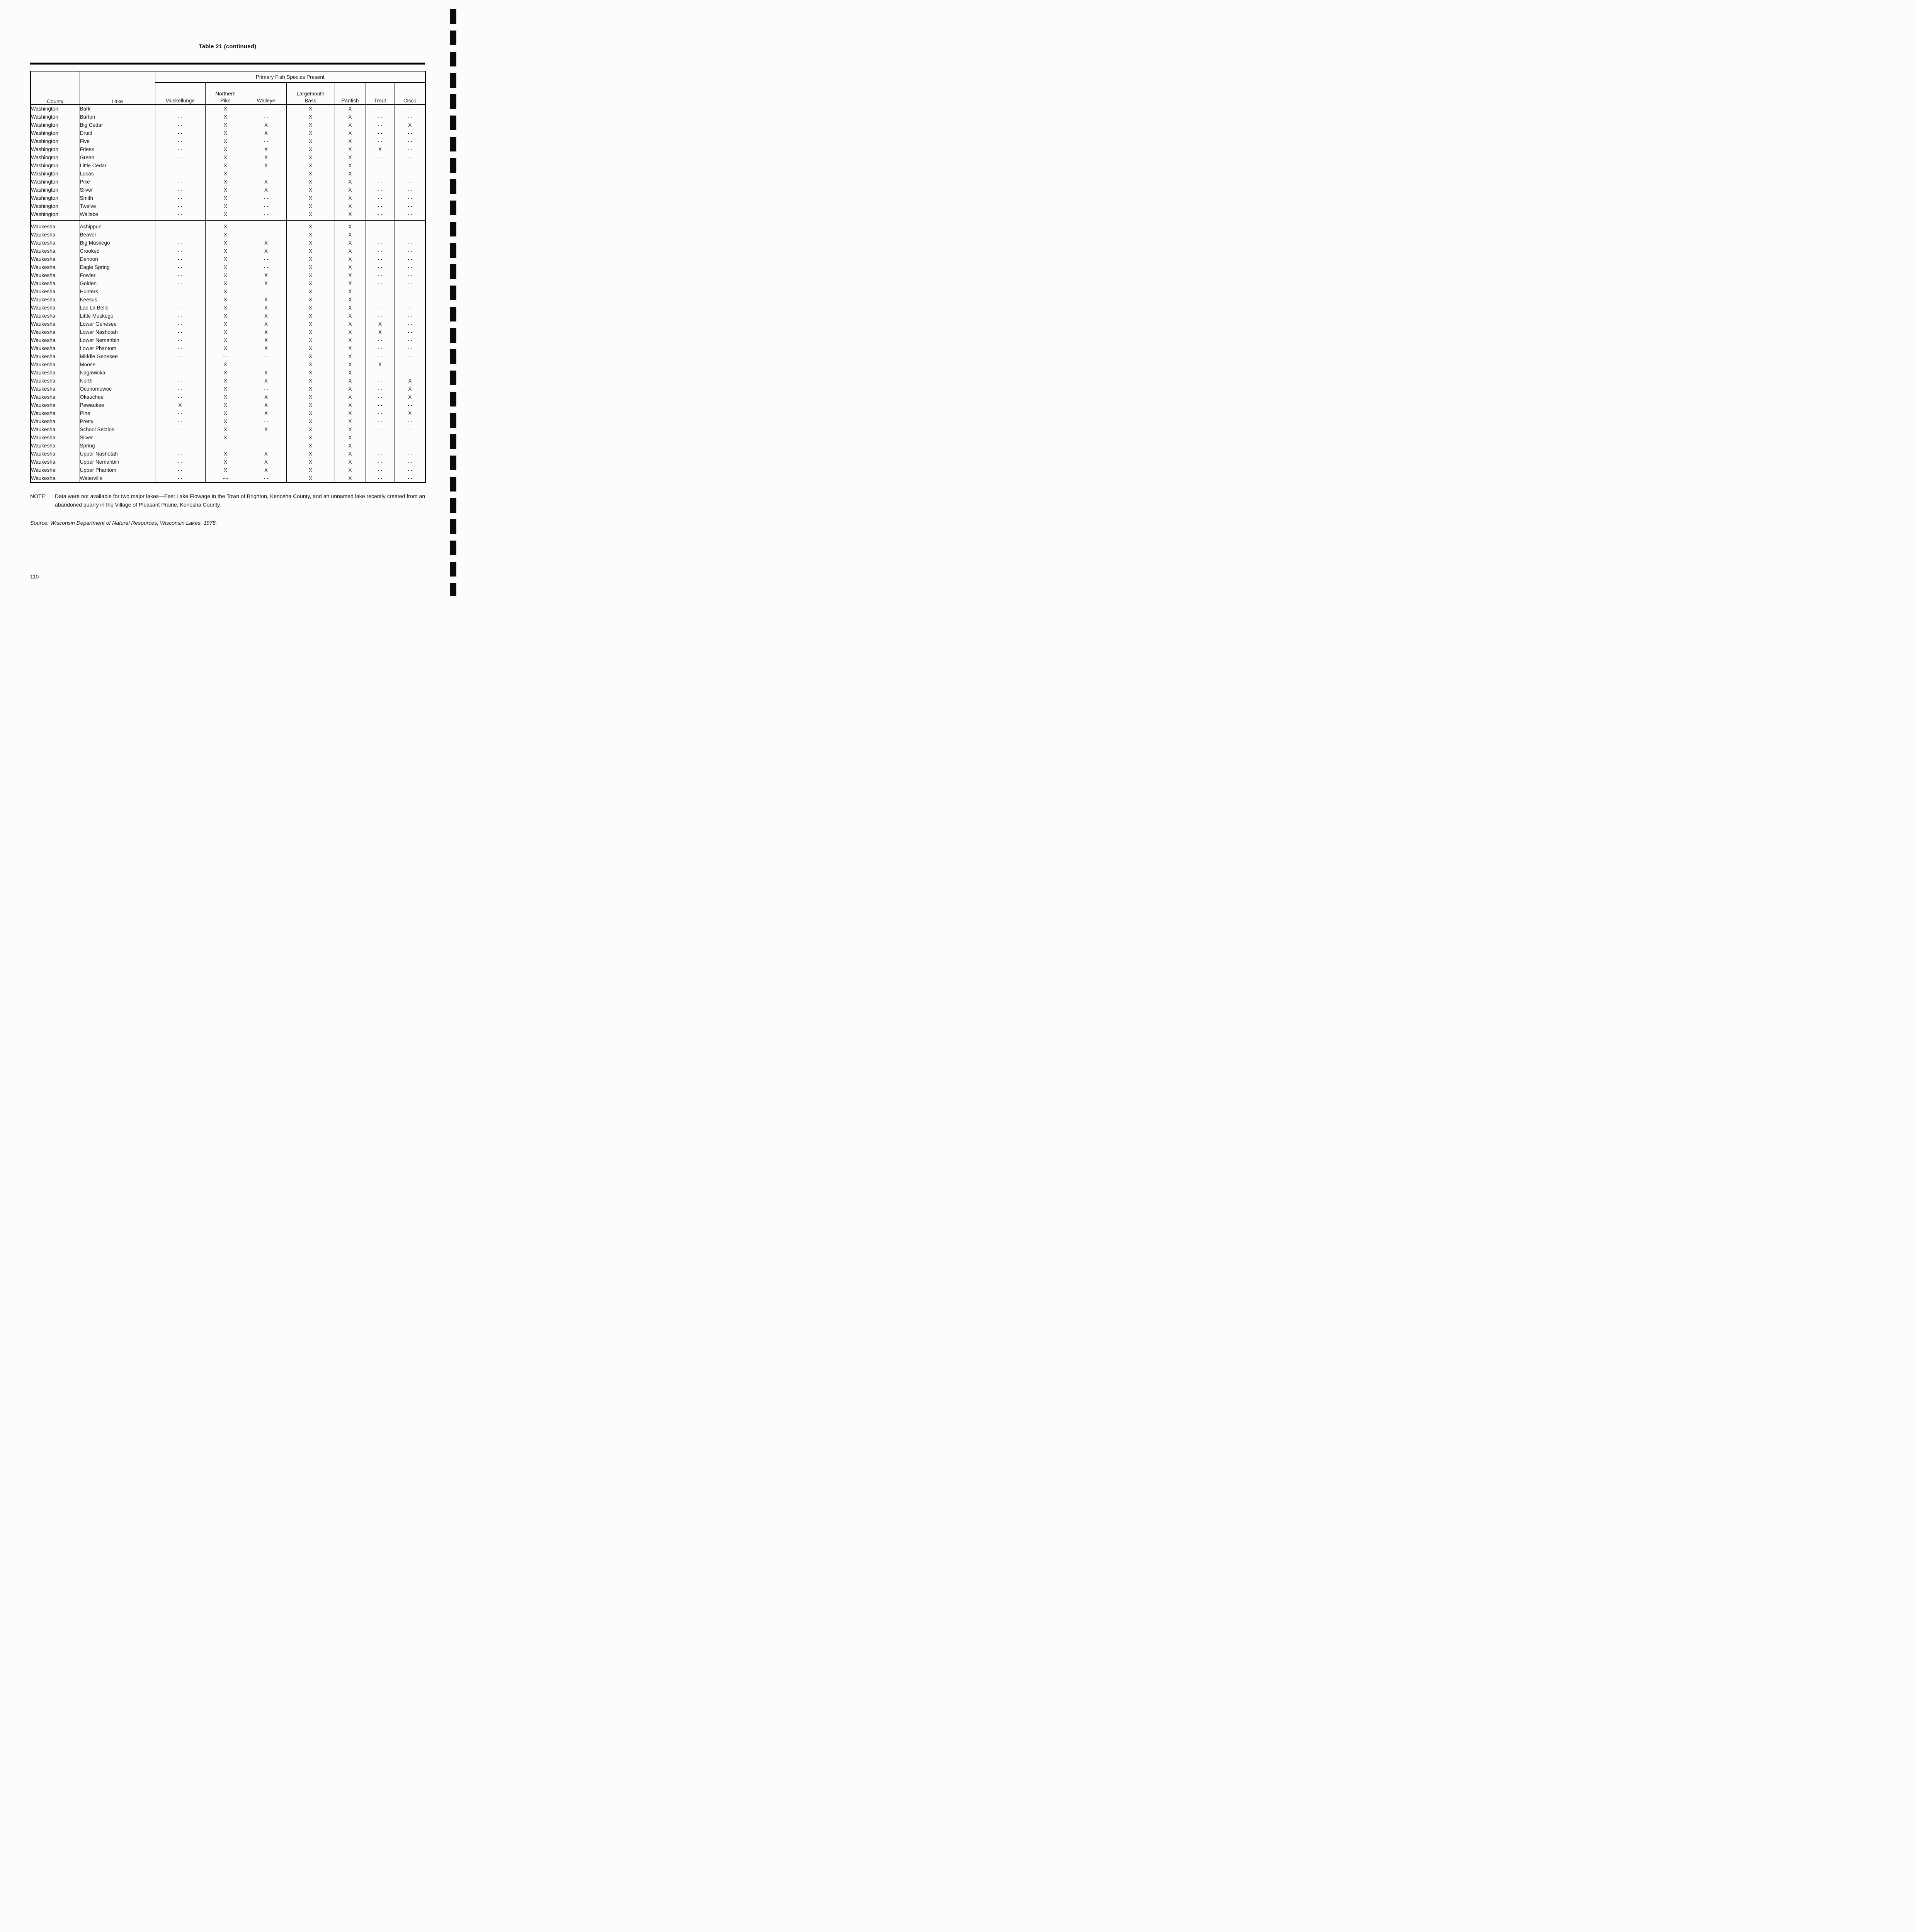 Image resolution: width=1917 pixels, height=1932 pixels. Describe the element at coordinates (117, 300) in the screenshot. I see `lake-cell: Keesus` at that location.